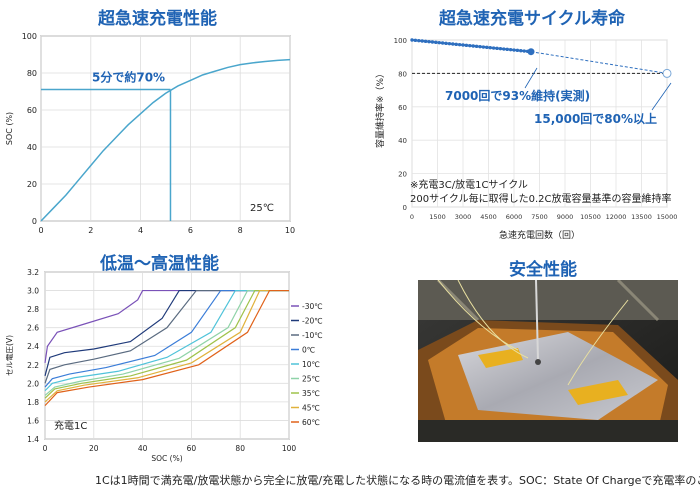 This screenshot has height=492, width=700. What do you see at coordinates (140, 230) in the screenshot?
I see `x-tick-label: 4` at bounding box center [140, 230].